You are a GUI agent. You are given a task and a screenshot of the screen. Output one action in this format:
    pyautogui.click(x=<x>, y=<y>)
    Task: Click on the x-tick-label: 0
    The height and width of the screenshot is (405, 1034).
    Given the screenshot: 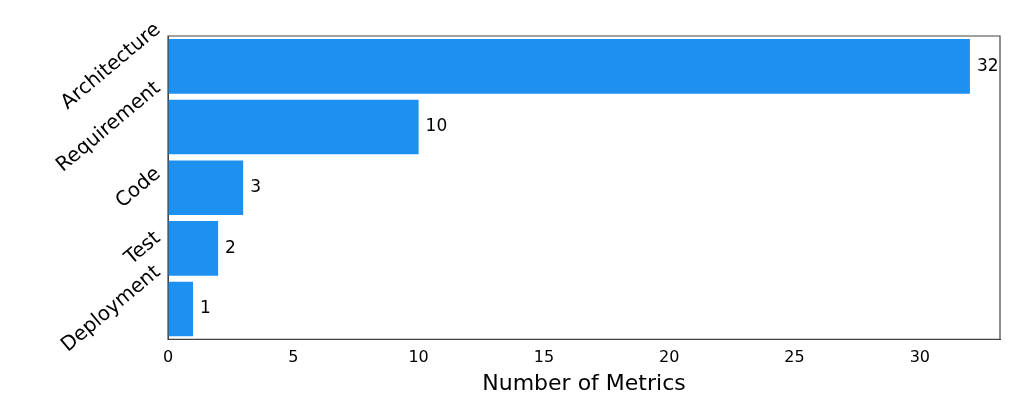 What is the action you would take?
    pyautogui.click(x=168, y=357)
    